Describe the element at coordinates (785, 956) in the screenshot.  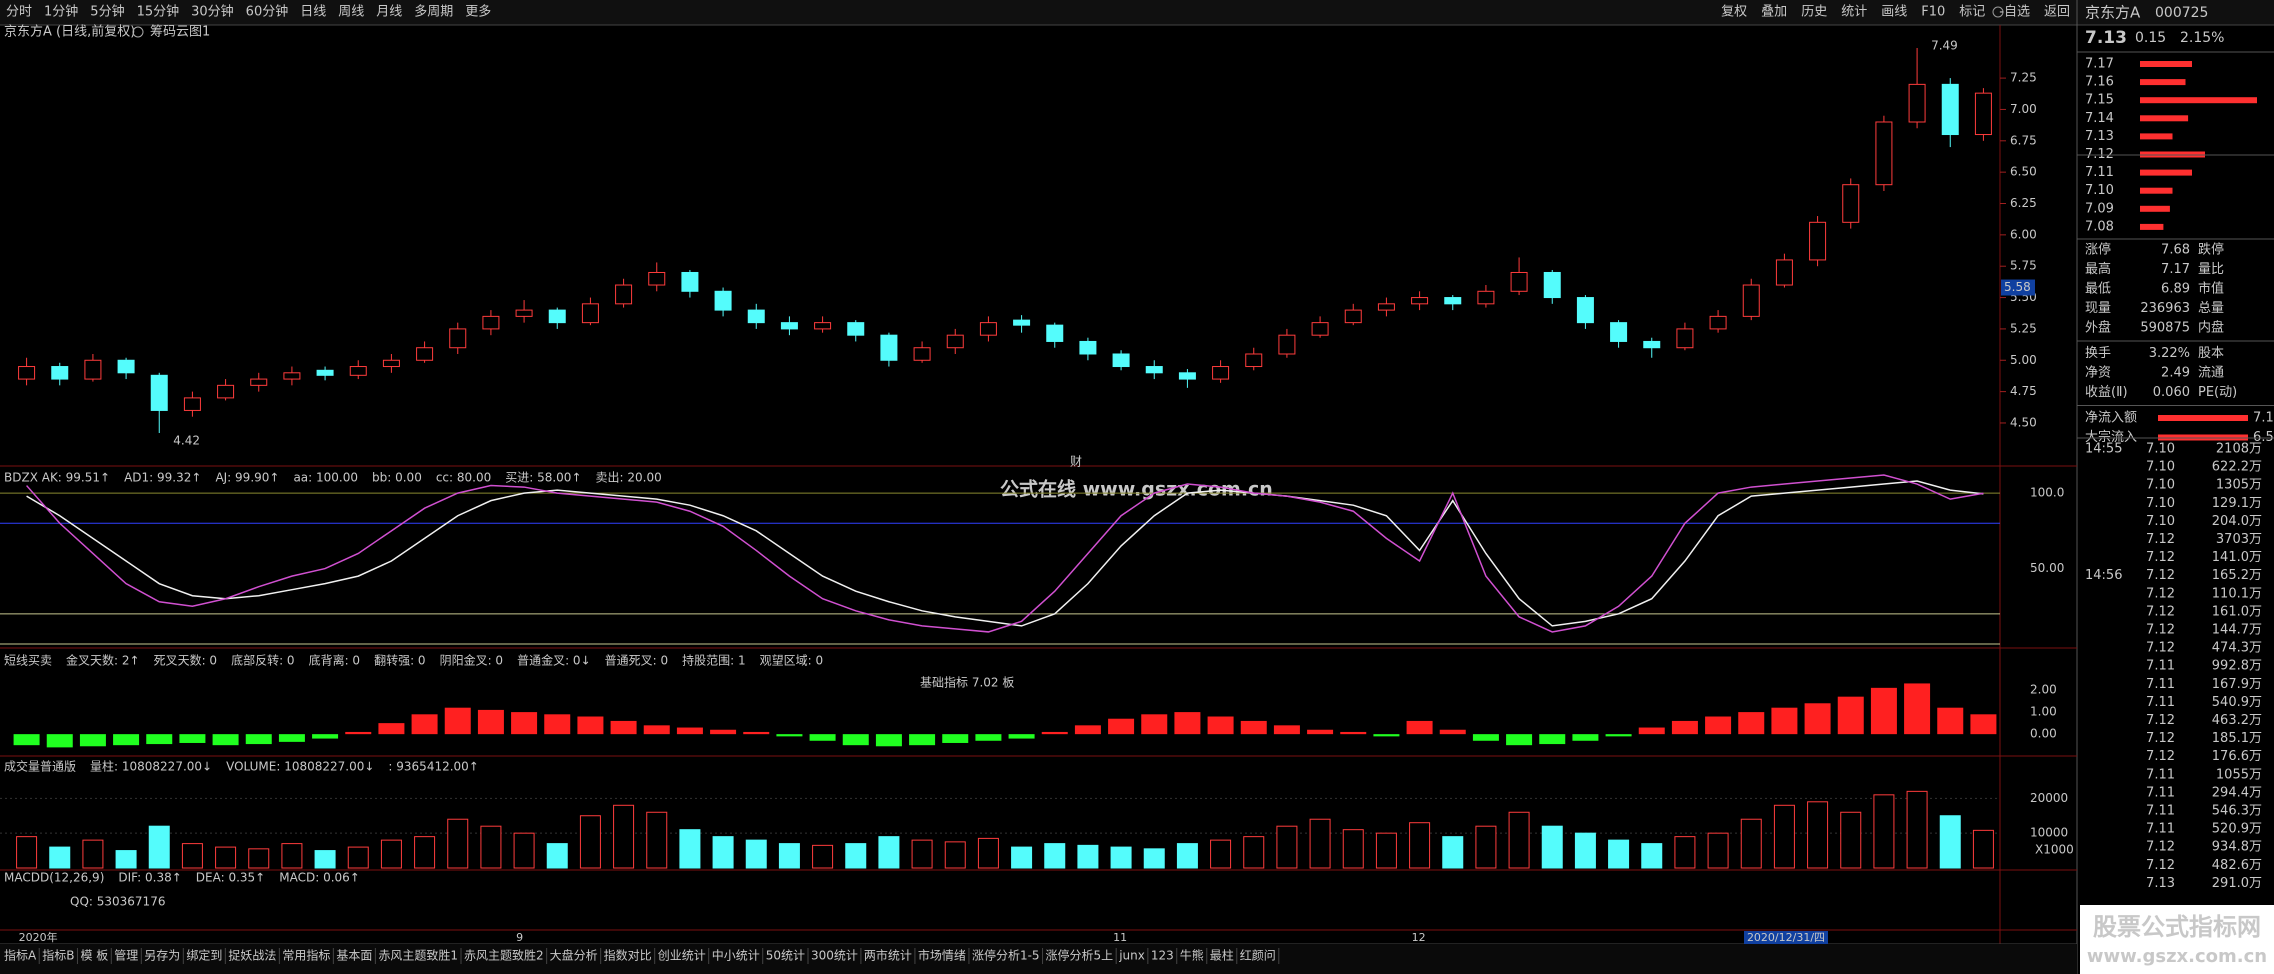
I see `tab: 50统计` at that location.